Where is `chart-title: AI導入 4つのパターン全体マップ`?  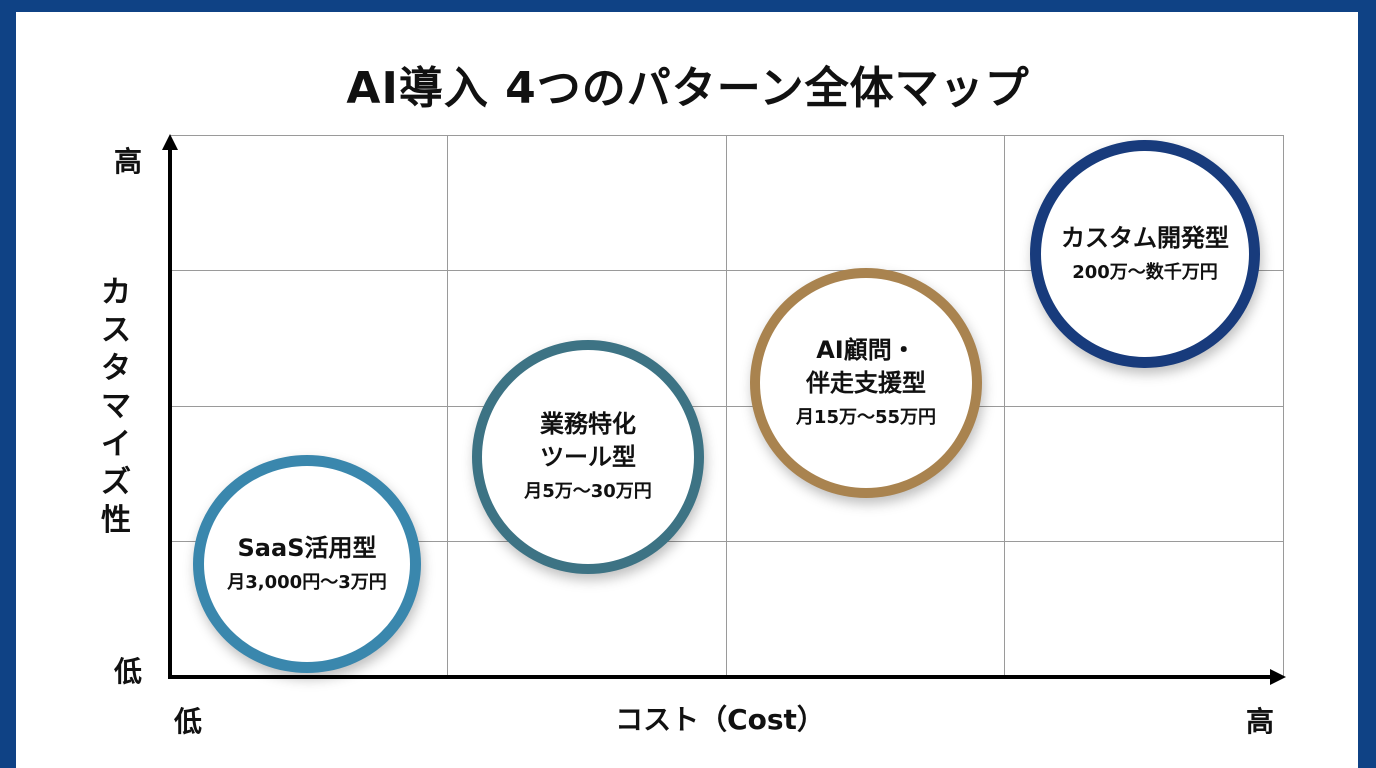 chart-title: AI導入 4つのパターン全体マップ is located at coordinates (688, 88).